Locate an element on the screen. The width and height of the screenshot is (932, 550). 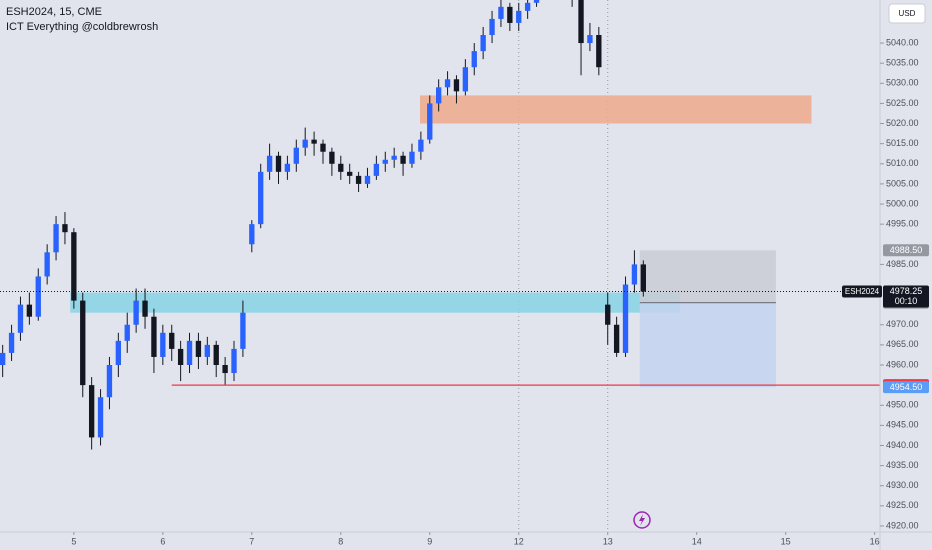
x-tick-label: 6 is located at coordinates (162, 541).